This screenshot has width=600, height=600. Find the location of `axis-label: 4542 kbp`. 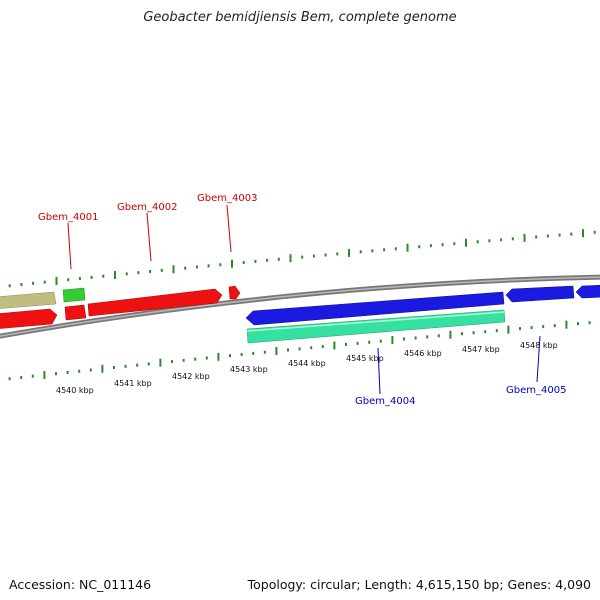

axis-label: 4542 kbp is located at coordinates (191, 376).